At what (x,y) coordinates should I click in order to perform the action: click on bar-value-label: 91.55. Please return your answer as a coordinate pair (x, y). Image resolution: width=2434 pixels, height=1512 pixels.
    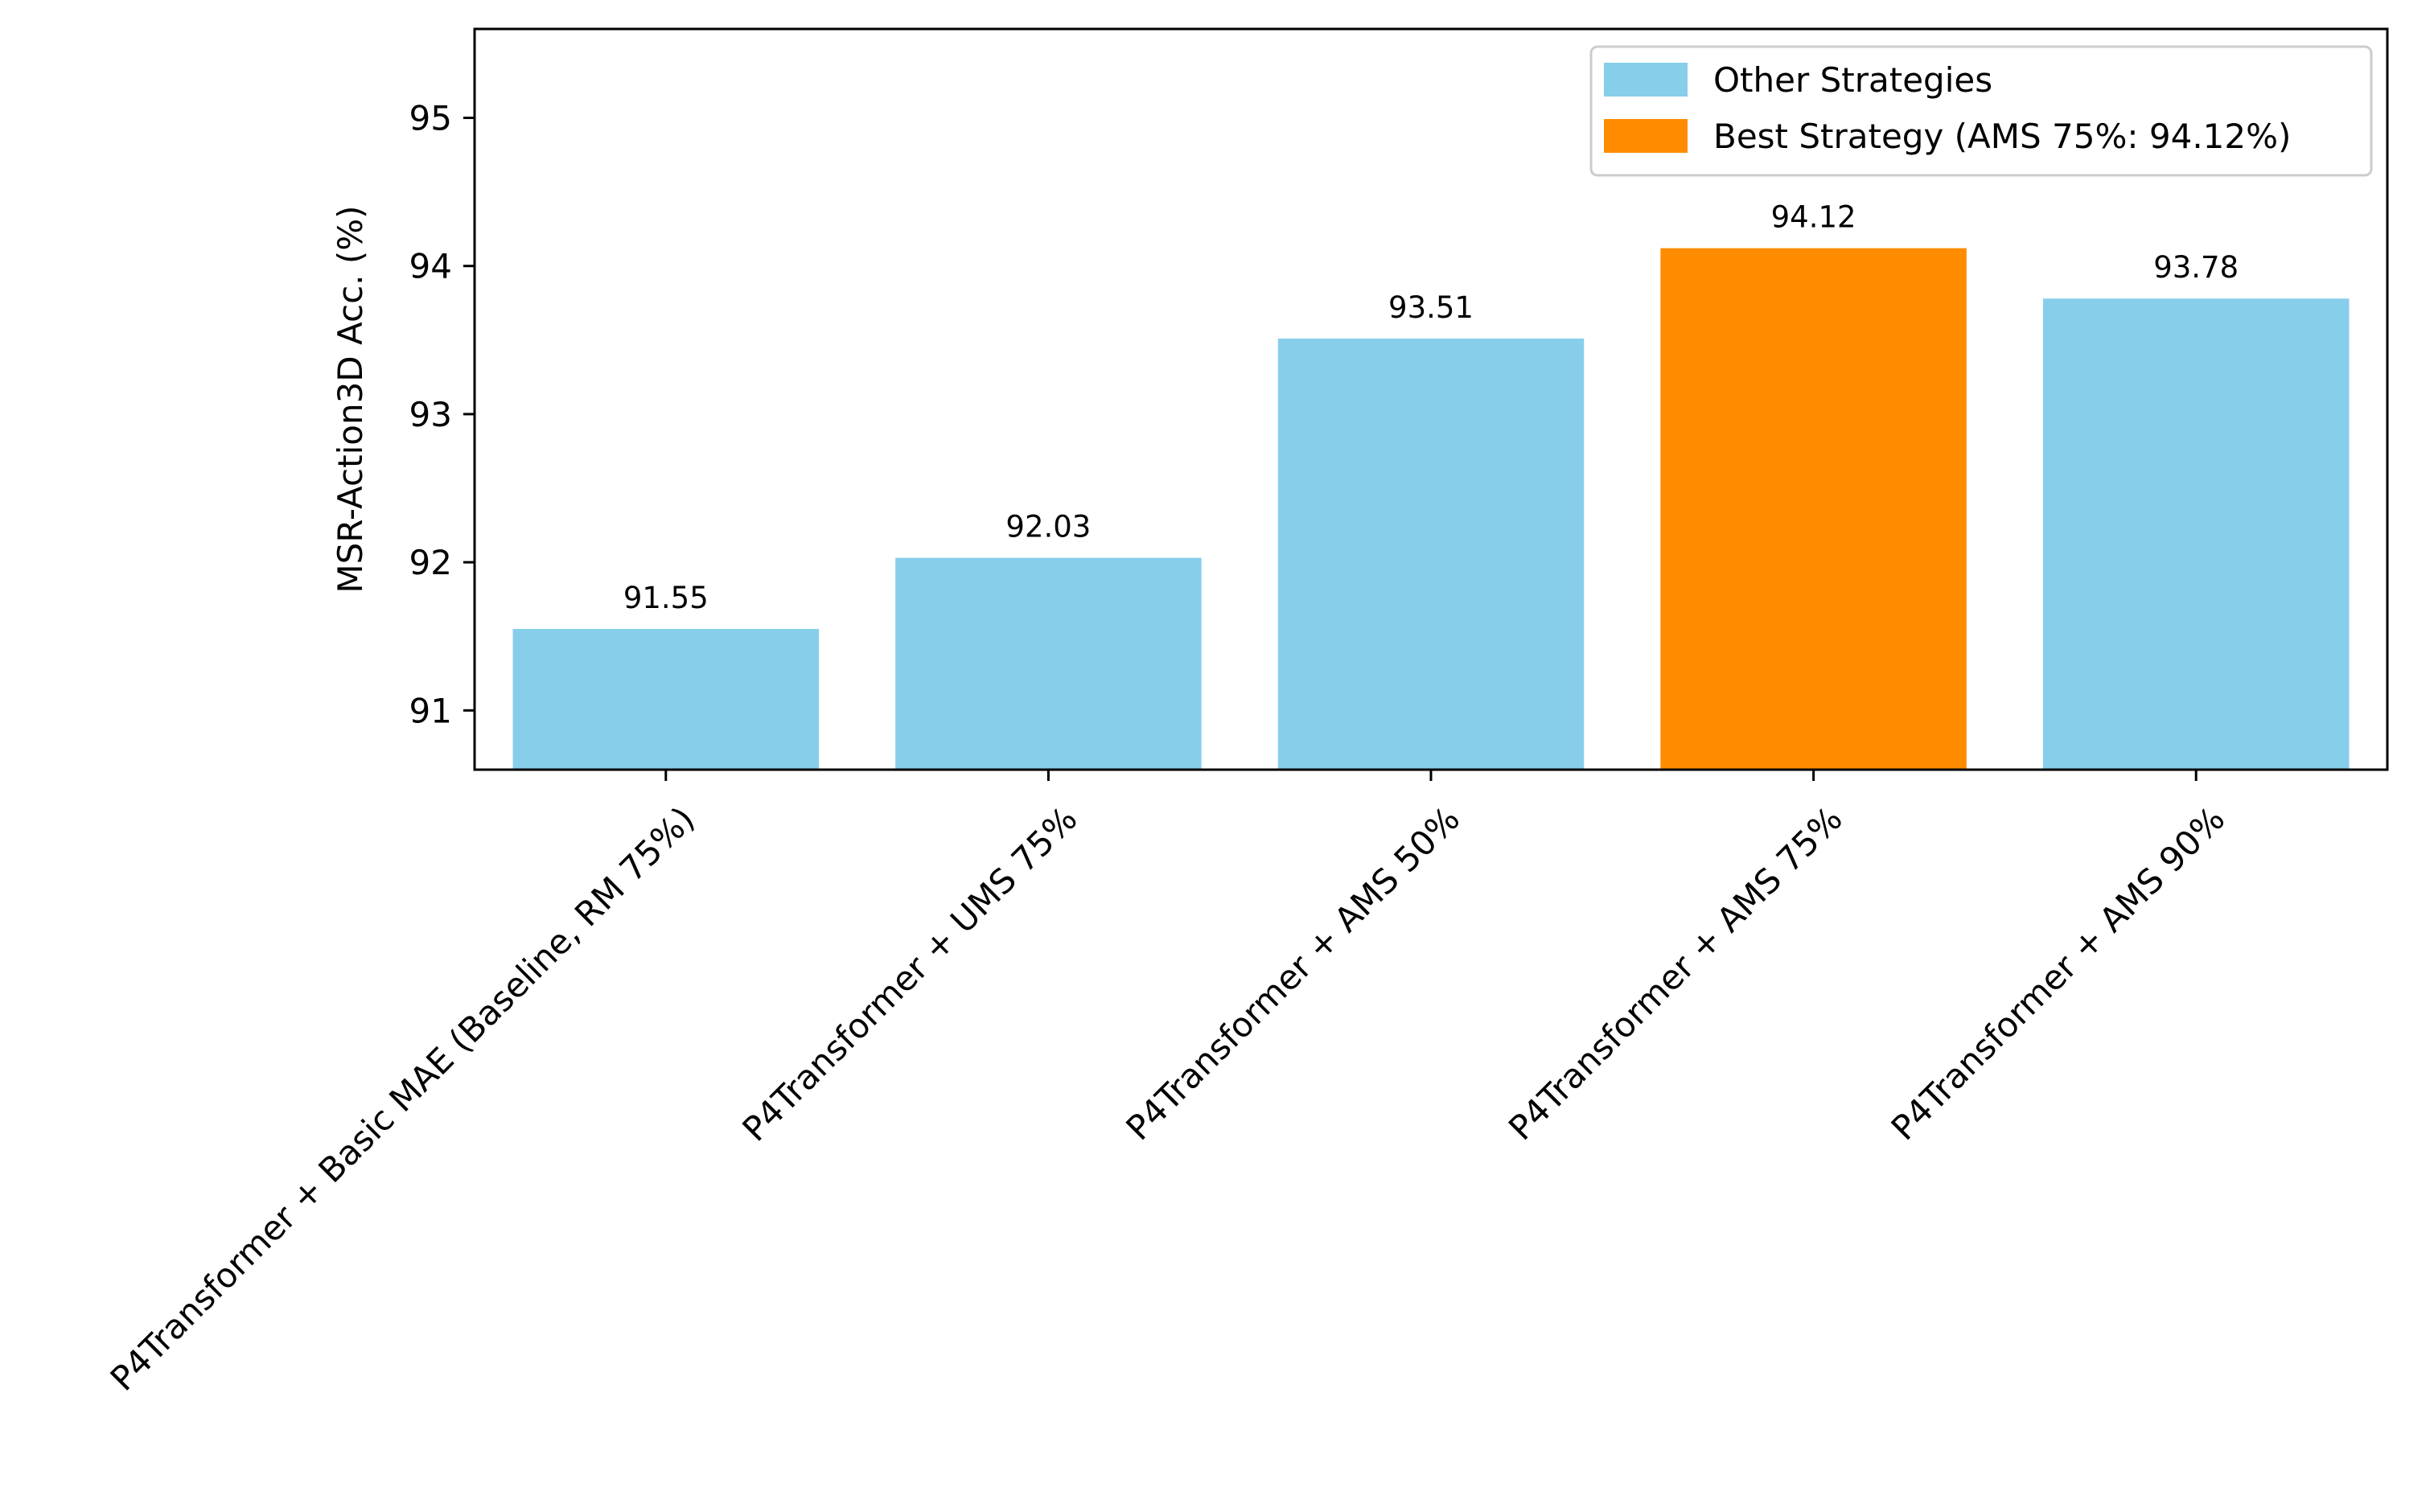
    Looking at the image, I should click on (666, 598).